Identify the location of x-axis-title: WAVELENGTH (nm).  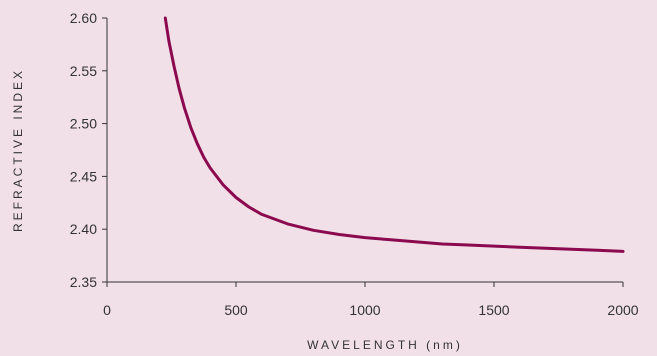
(385, 345).